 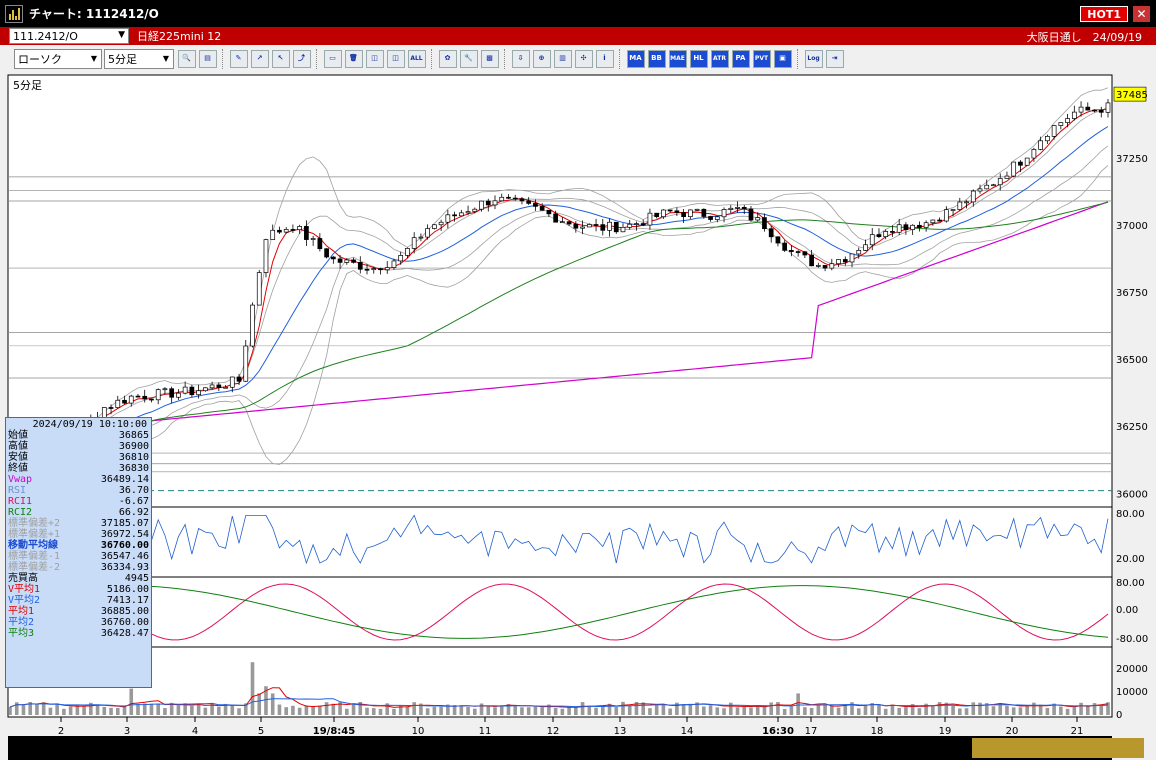 I want to click on info-row: 標準偏差+2 37185.07, so click(x=78, y=523).